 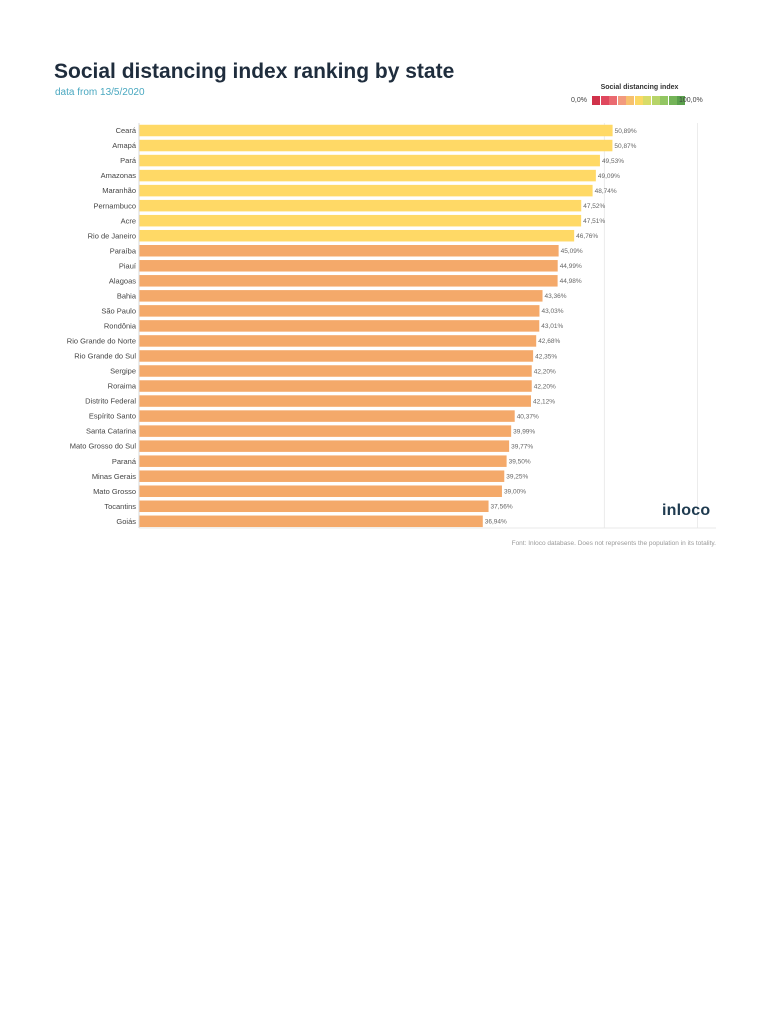 I want to click on value-label: 50,89%, so click(x=626, y=131).